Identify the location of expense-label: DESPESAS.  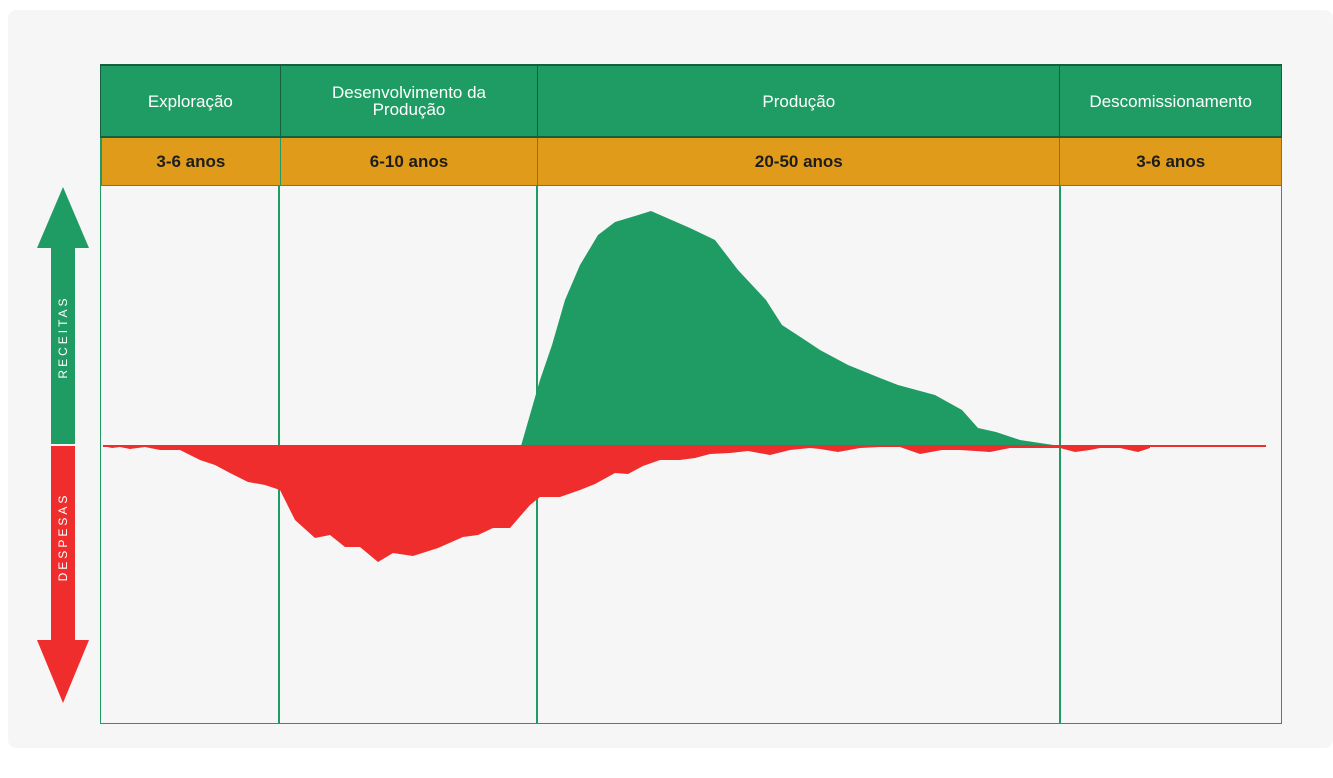
(63, 537).